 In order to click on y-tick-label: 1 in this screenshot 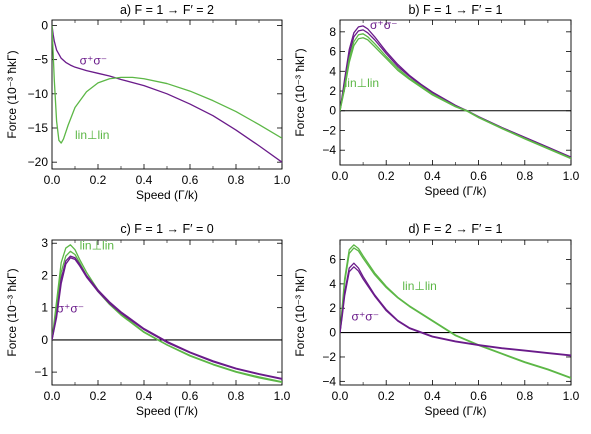, I will do `click(44, 308)`.